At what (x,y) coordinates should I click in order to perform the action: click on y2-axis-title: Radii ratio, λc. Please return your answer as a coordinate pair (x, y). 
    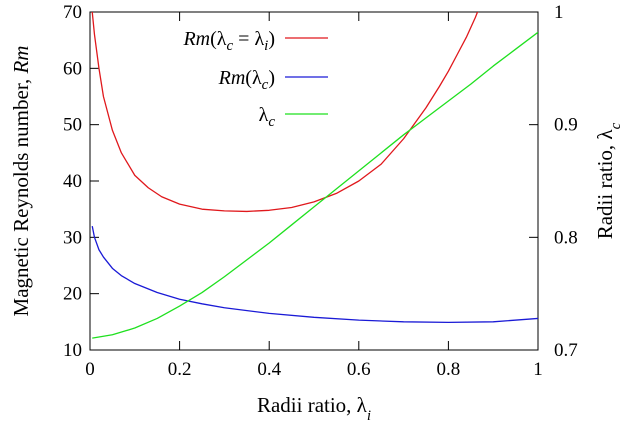
    Looking at the image, I should click on (608, 180).